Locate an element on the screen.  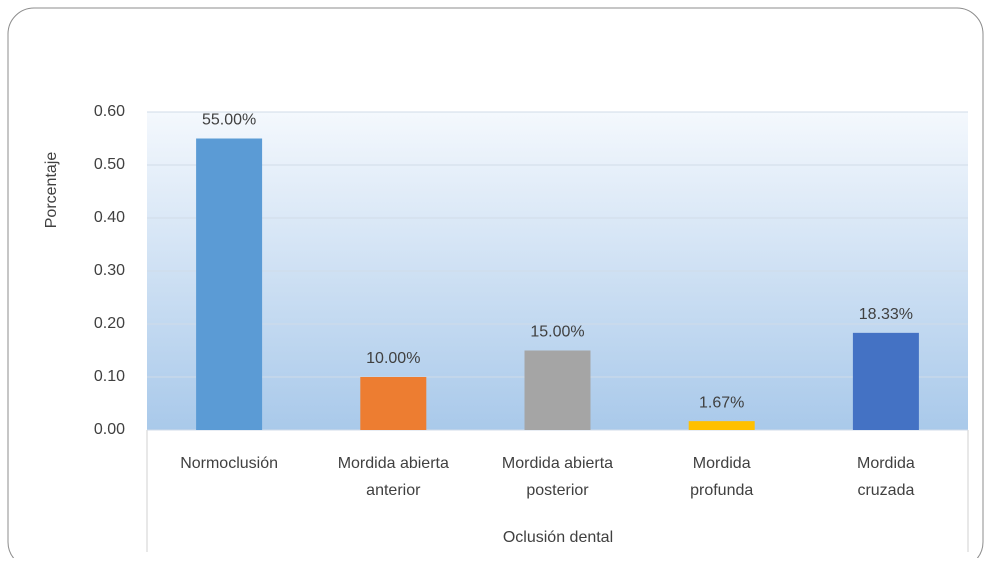
x-tick-label: Mordida cruzada is located at coordinates (886, 477).